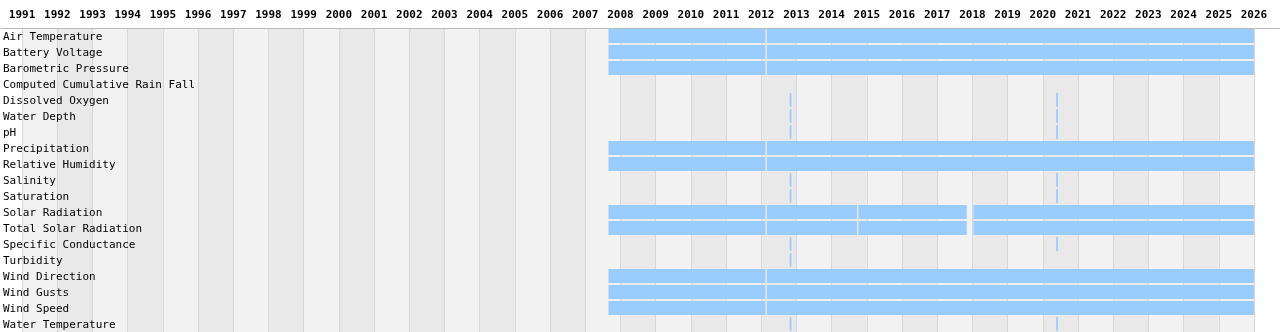 This screenshot has width=1280, height=332. Describe the element at coordinates (22, 14) in the screenshot. I see `x-tick-label: 1991` at that location.